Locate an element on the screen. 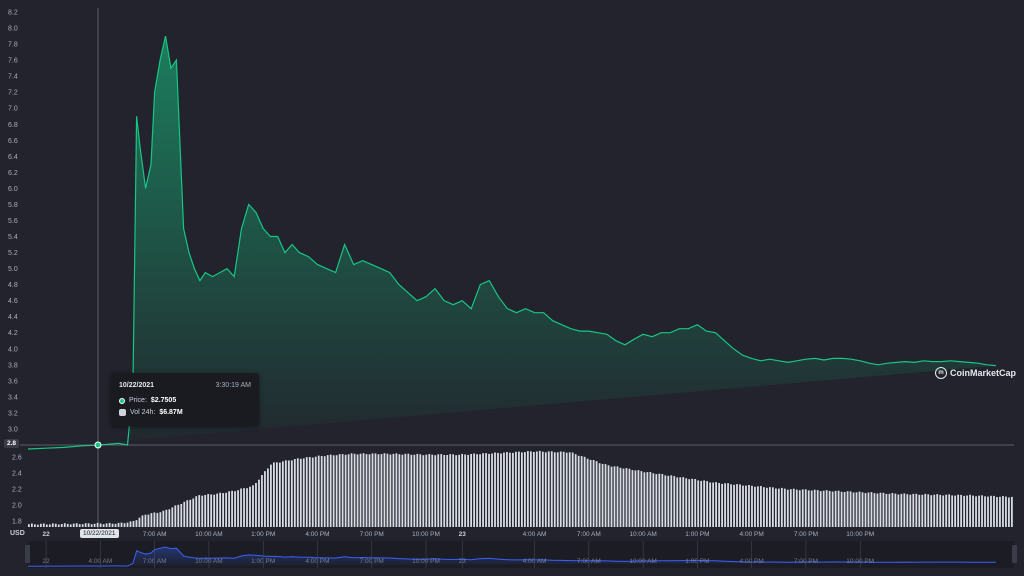 The width and height of the screenshot is (1024, 576). hover-point is located at coordinates (98, 445).